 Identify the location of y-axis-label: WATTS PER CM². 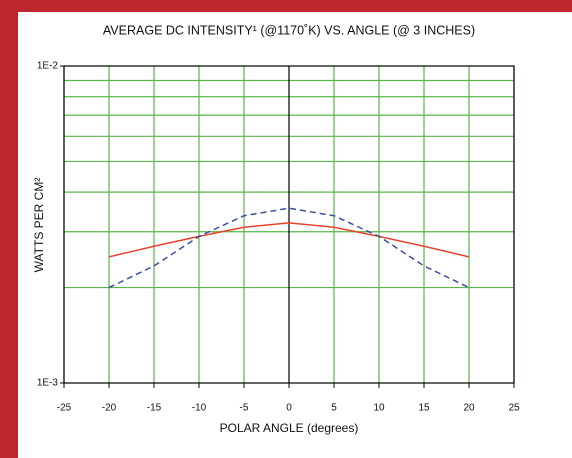
(39, 225).